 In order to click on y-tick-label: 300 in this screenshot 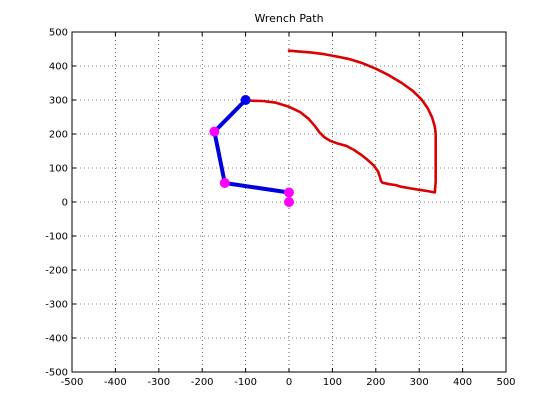, I will do `click(58, 101)`.